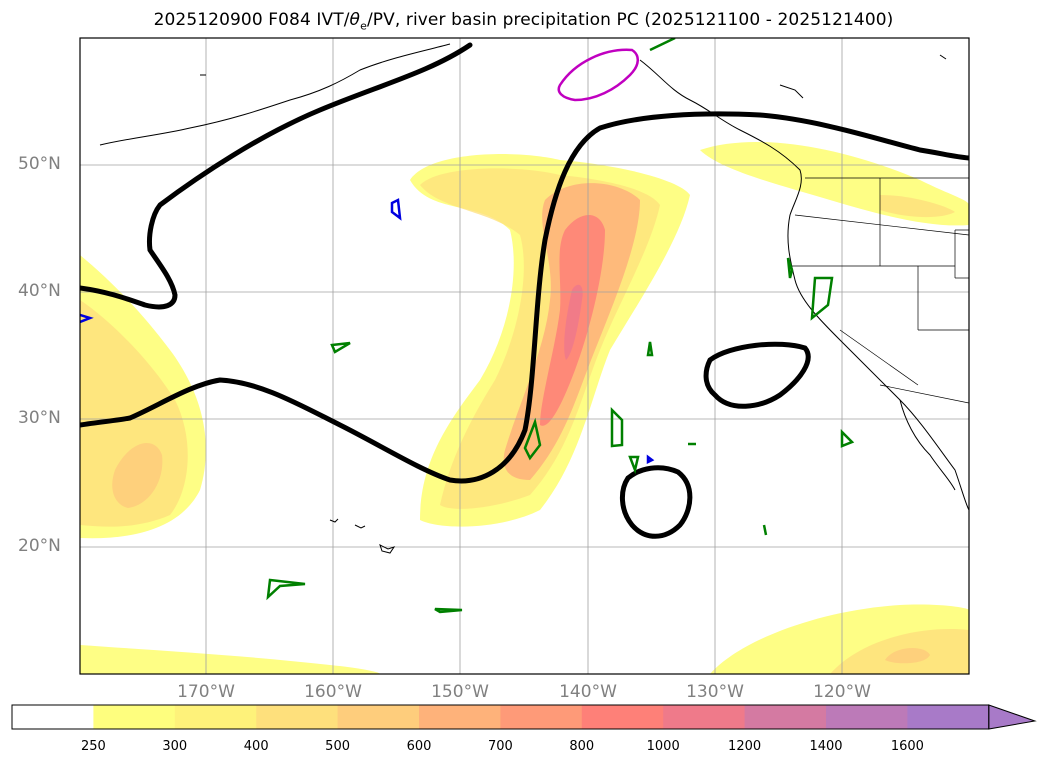 The image size is (1047, 767). What do you see at coordinates (588, 692) in the screenshot?
I see `lon-label-140w: 140°W` at bounding box center [588, 692].